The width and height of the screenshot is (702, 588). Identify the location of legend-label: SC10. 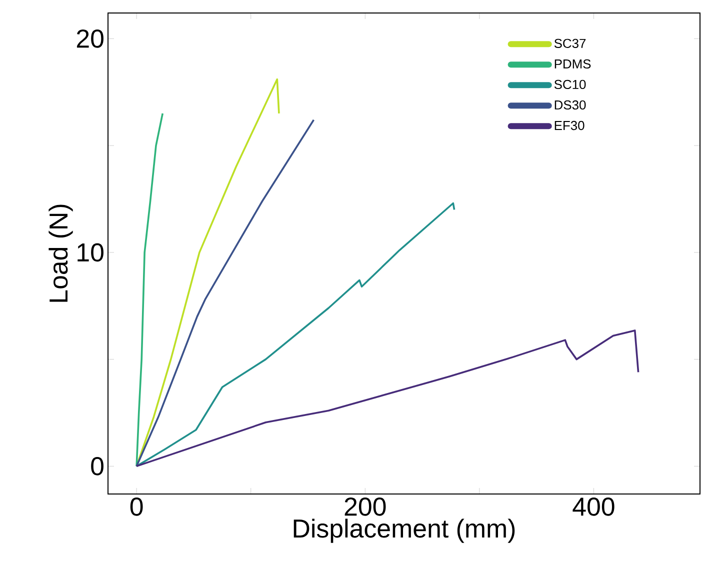
(570, 85).